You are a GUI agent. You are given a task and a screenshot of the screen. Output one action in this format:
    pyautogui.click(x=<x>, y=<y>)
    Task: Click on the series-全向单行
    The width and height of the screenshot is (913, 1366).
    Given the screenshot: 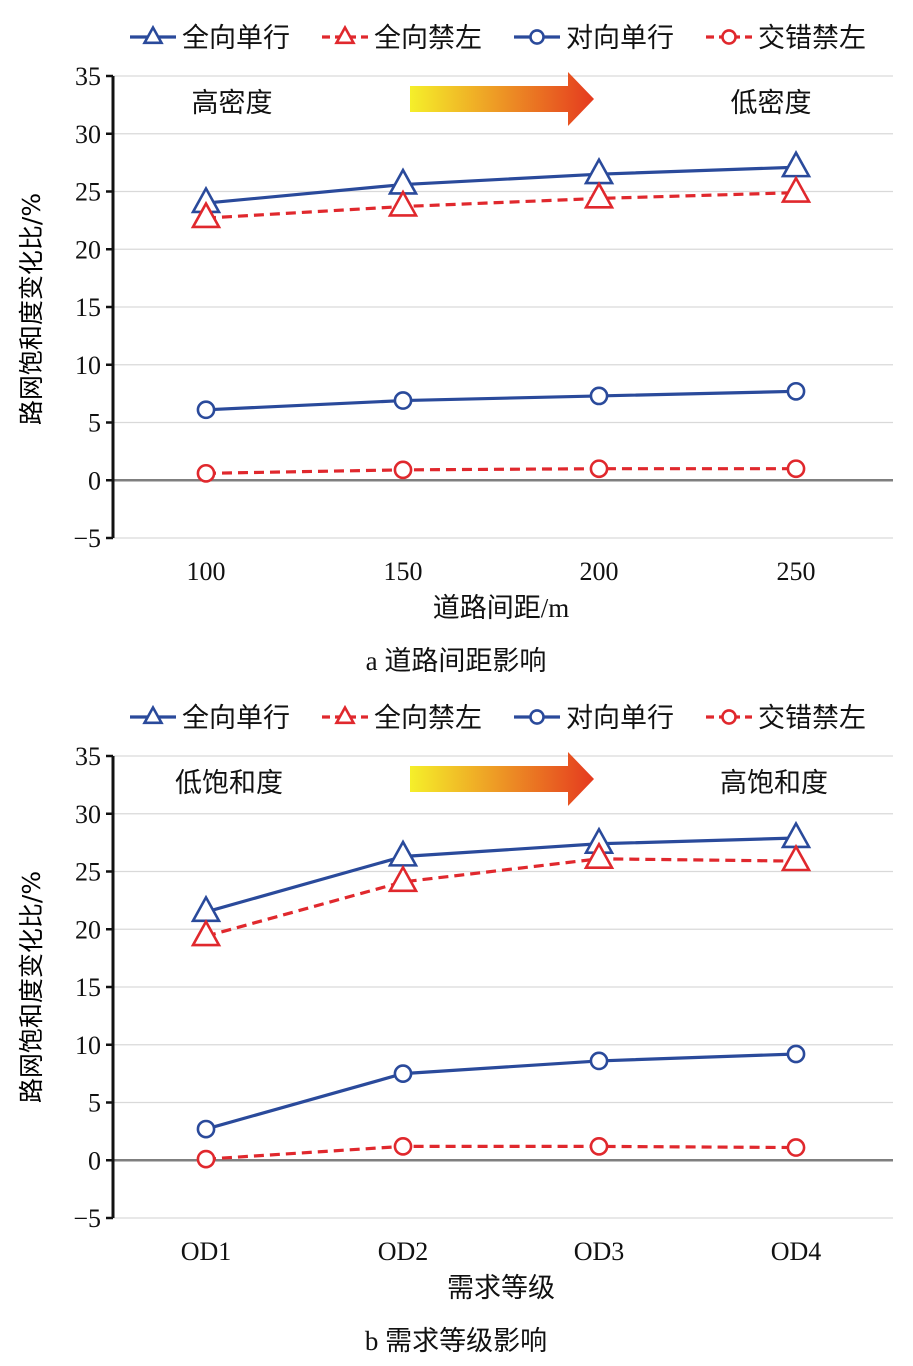 What is the action you would take?
    pyautogui.click(x=501, y=871)
    